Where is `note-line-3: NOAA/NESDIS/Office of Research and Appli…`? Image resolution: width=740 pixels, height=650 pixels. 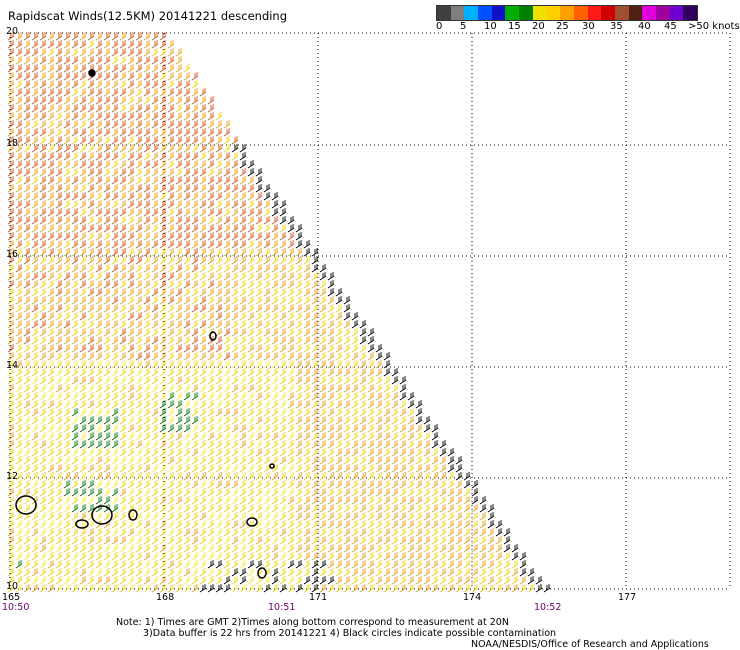
note-line-3: NOAA/NESDIS/Office of Research and Appli… is located at coordinates (590, 644).